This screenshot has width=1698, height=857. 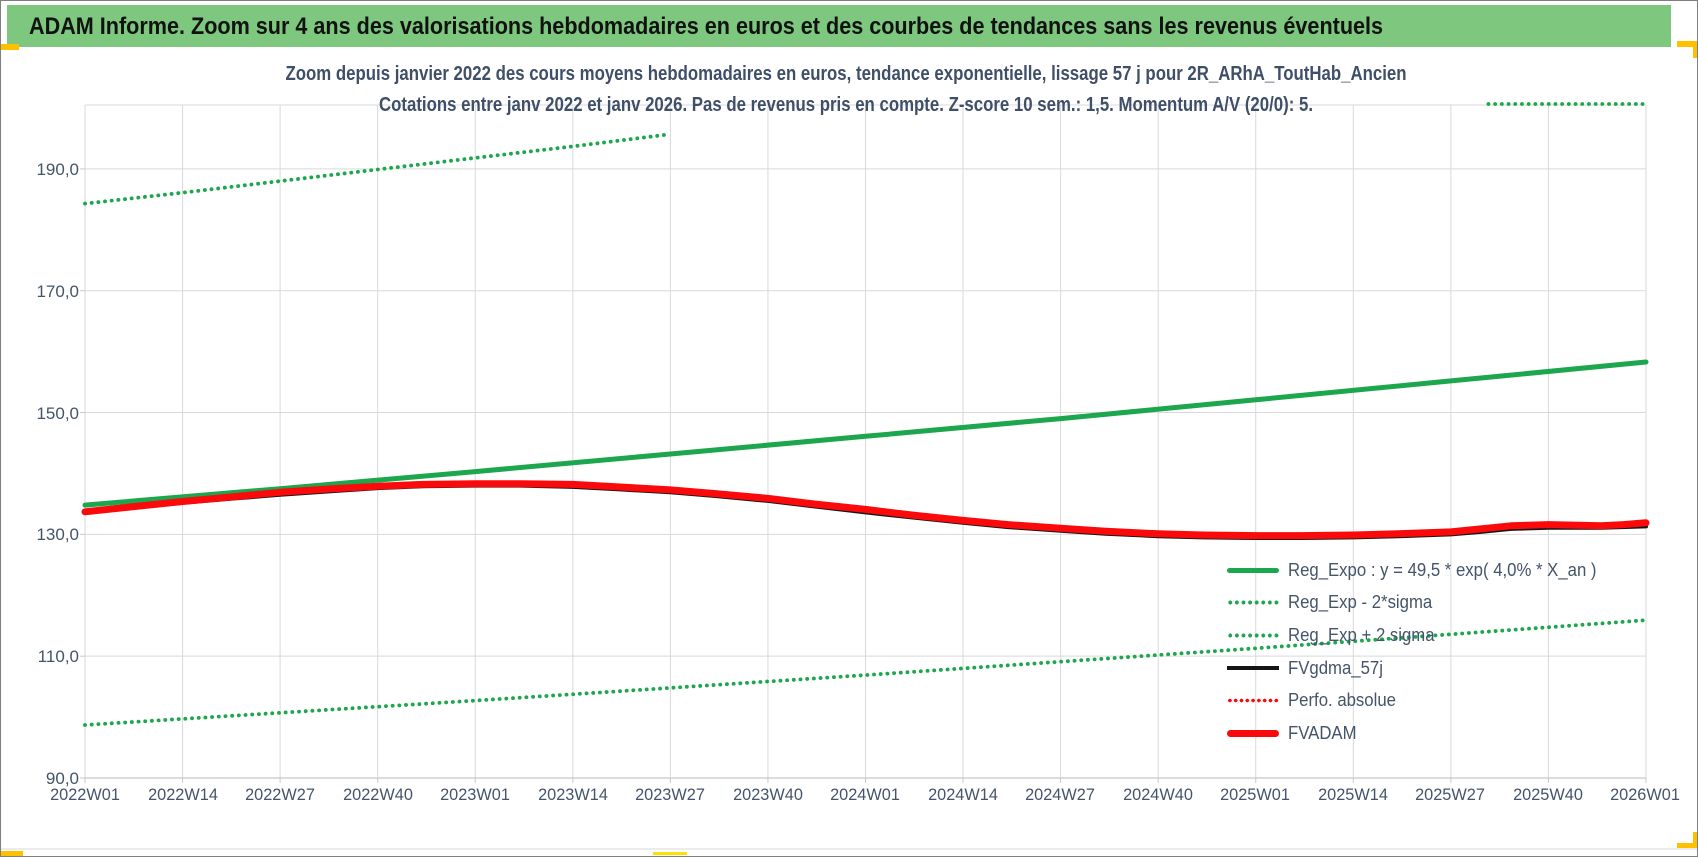 I want to click on legend-item-plus-2sigma: Reg_Exp + 2 sigma, so click(x=1462, y=635).